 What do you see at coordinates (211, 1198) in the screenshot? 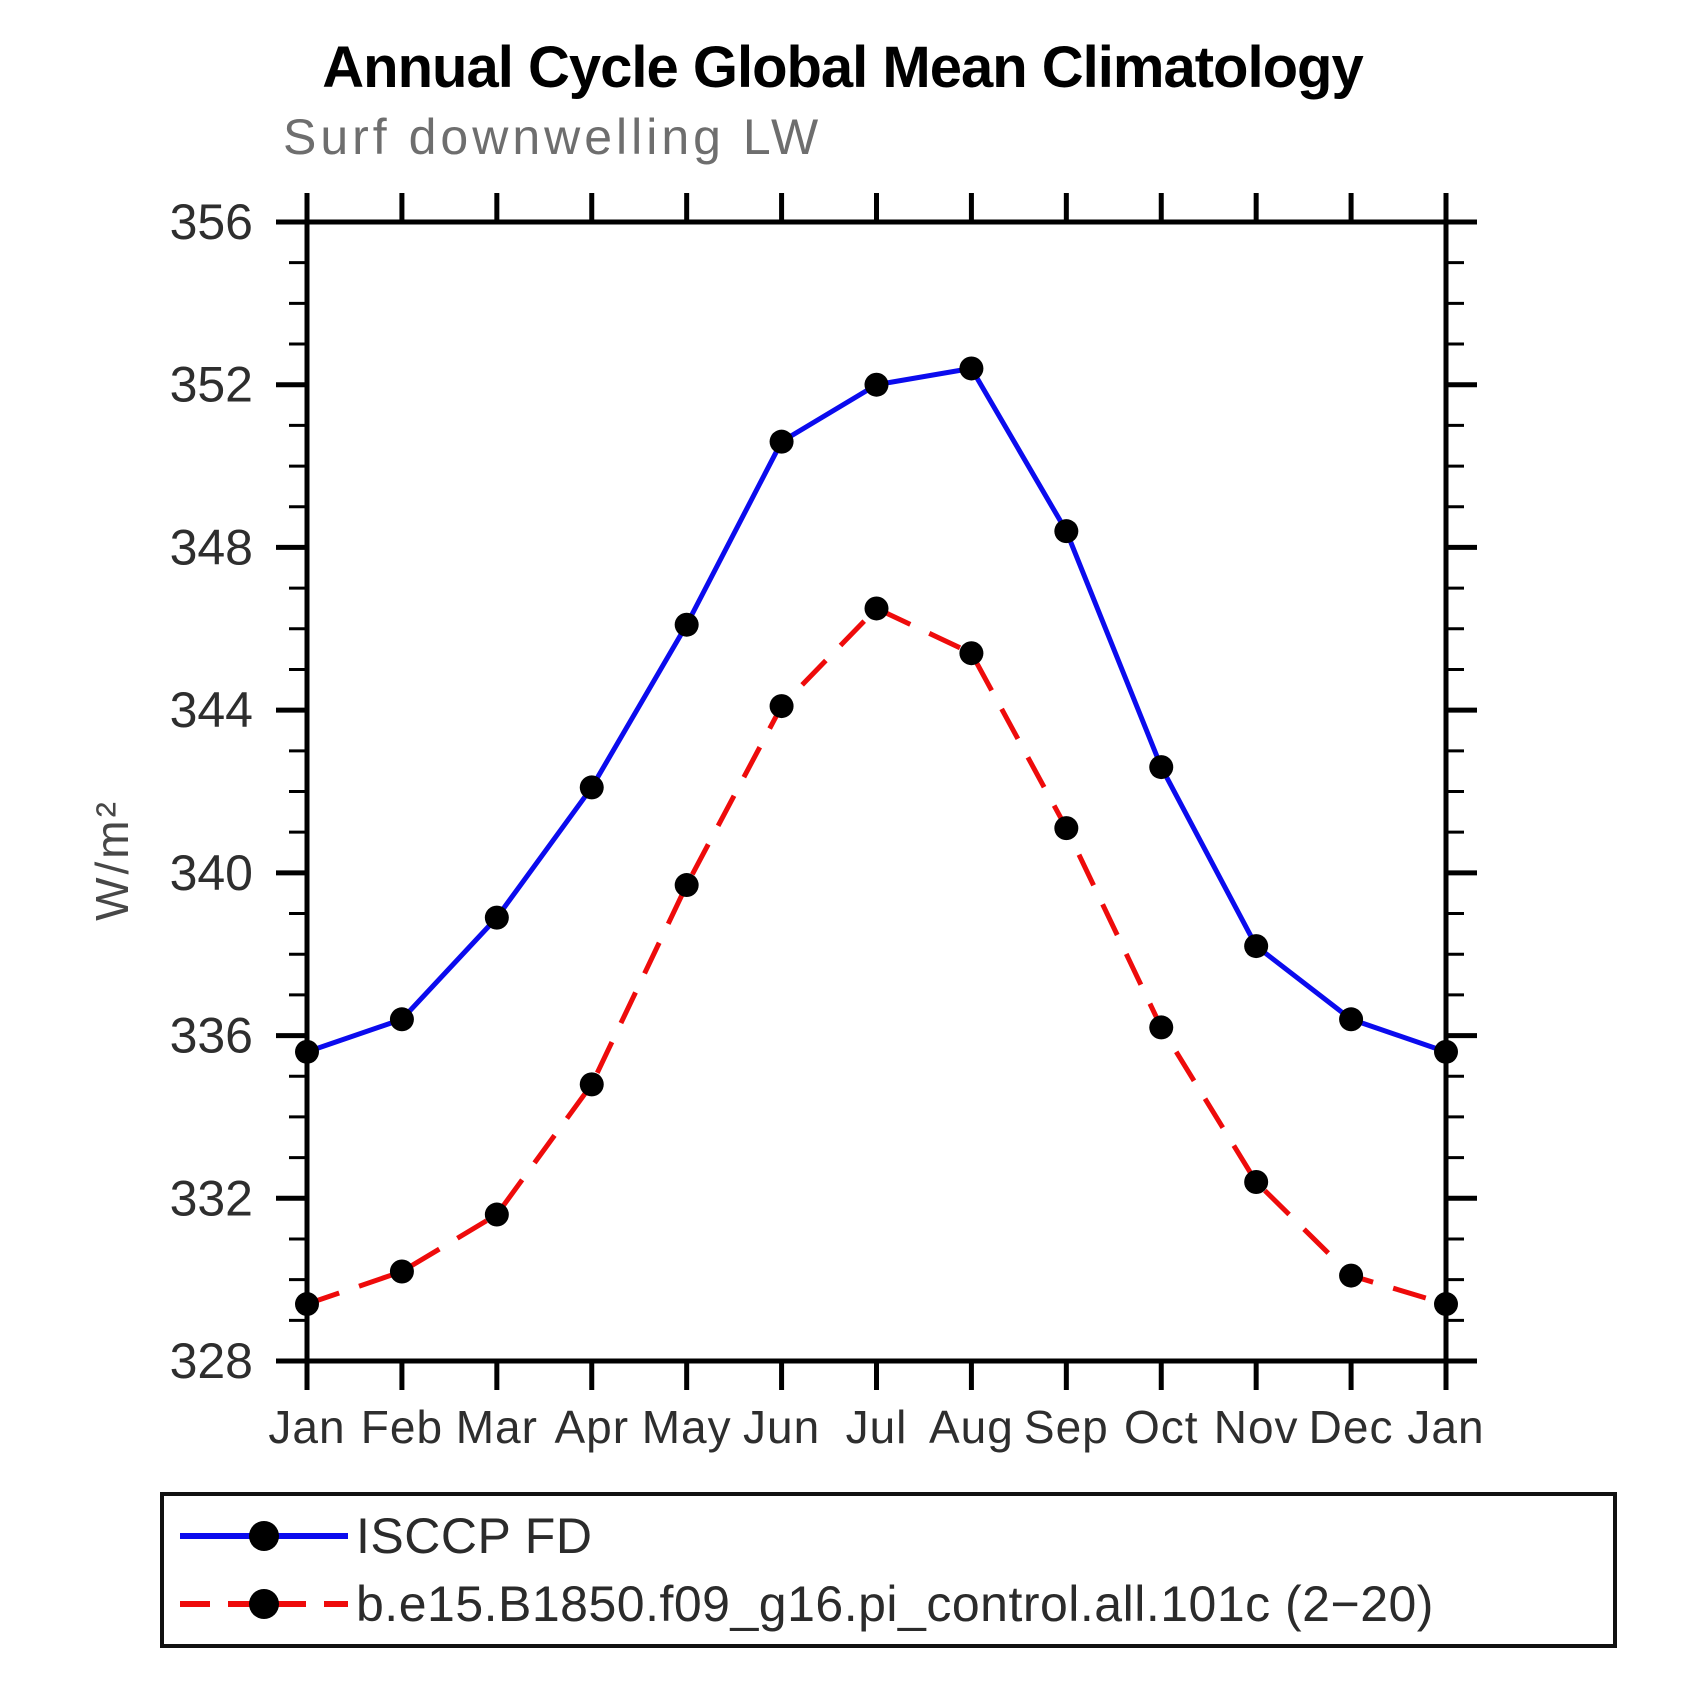
I see `y-axis-tick-label: 332` at bounding box center [211, 1198].